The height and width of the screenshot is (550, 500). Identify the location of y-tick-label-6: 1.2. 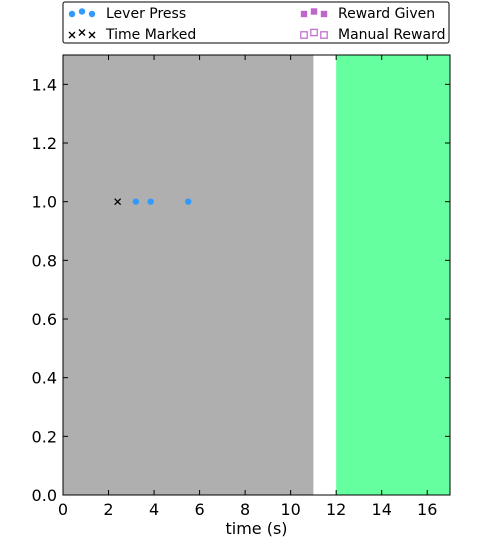
(44, 143).